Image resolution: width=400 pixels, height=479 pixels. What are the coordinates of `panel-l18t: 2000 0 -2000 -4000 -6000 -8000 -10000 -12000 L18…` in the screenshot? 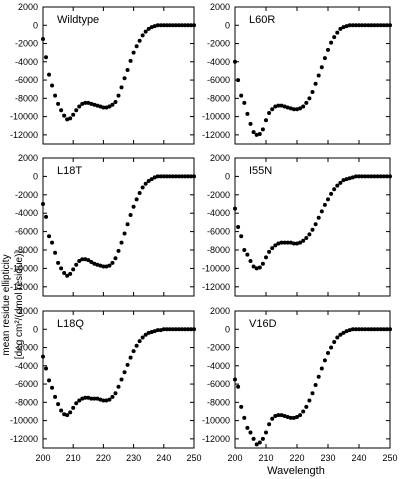 It's located at (103, 225).